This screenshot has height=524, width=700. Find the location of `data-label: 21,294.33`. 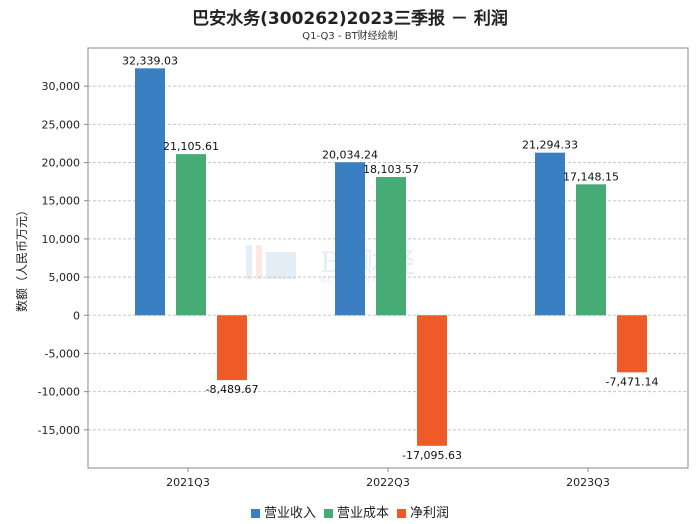

data-label: 21,294.33 is located at coordinates (550, 145).